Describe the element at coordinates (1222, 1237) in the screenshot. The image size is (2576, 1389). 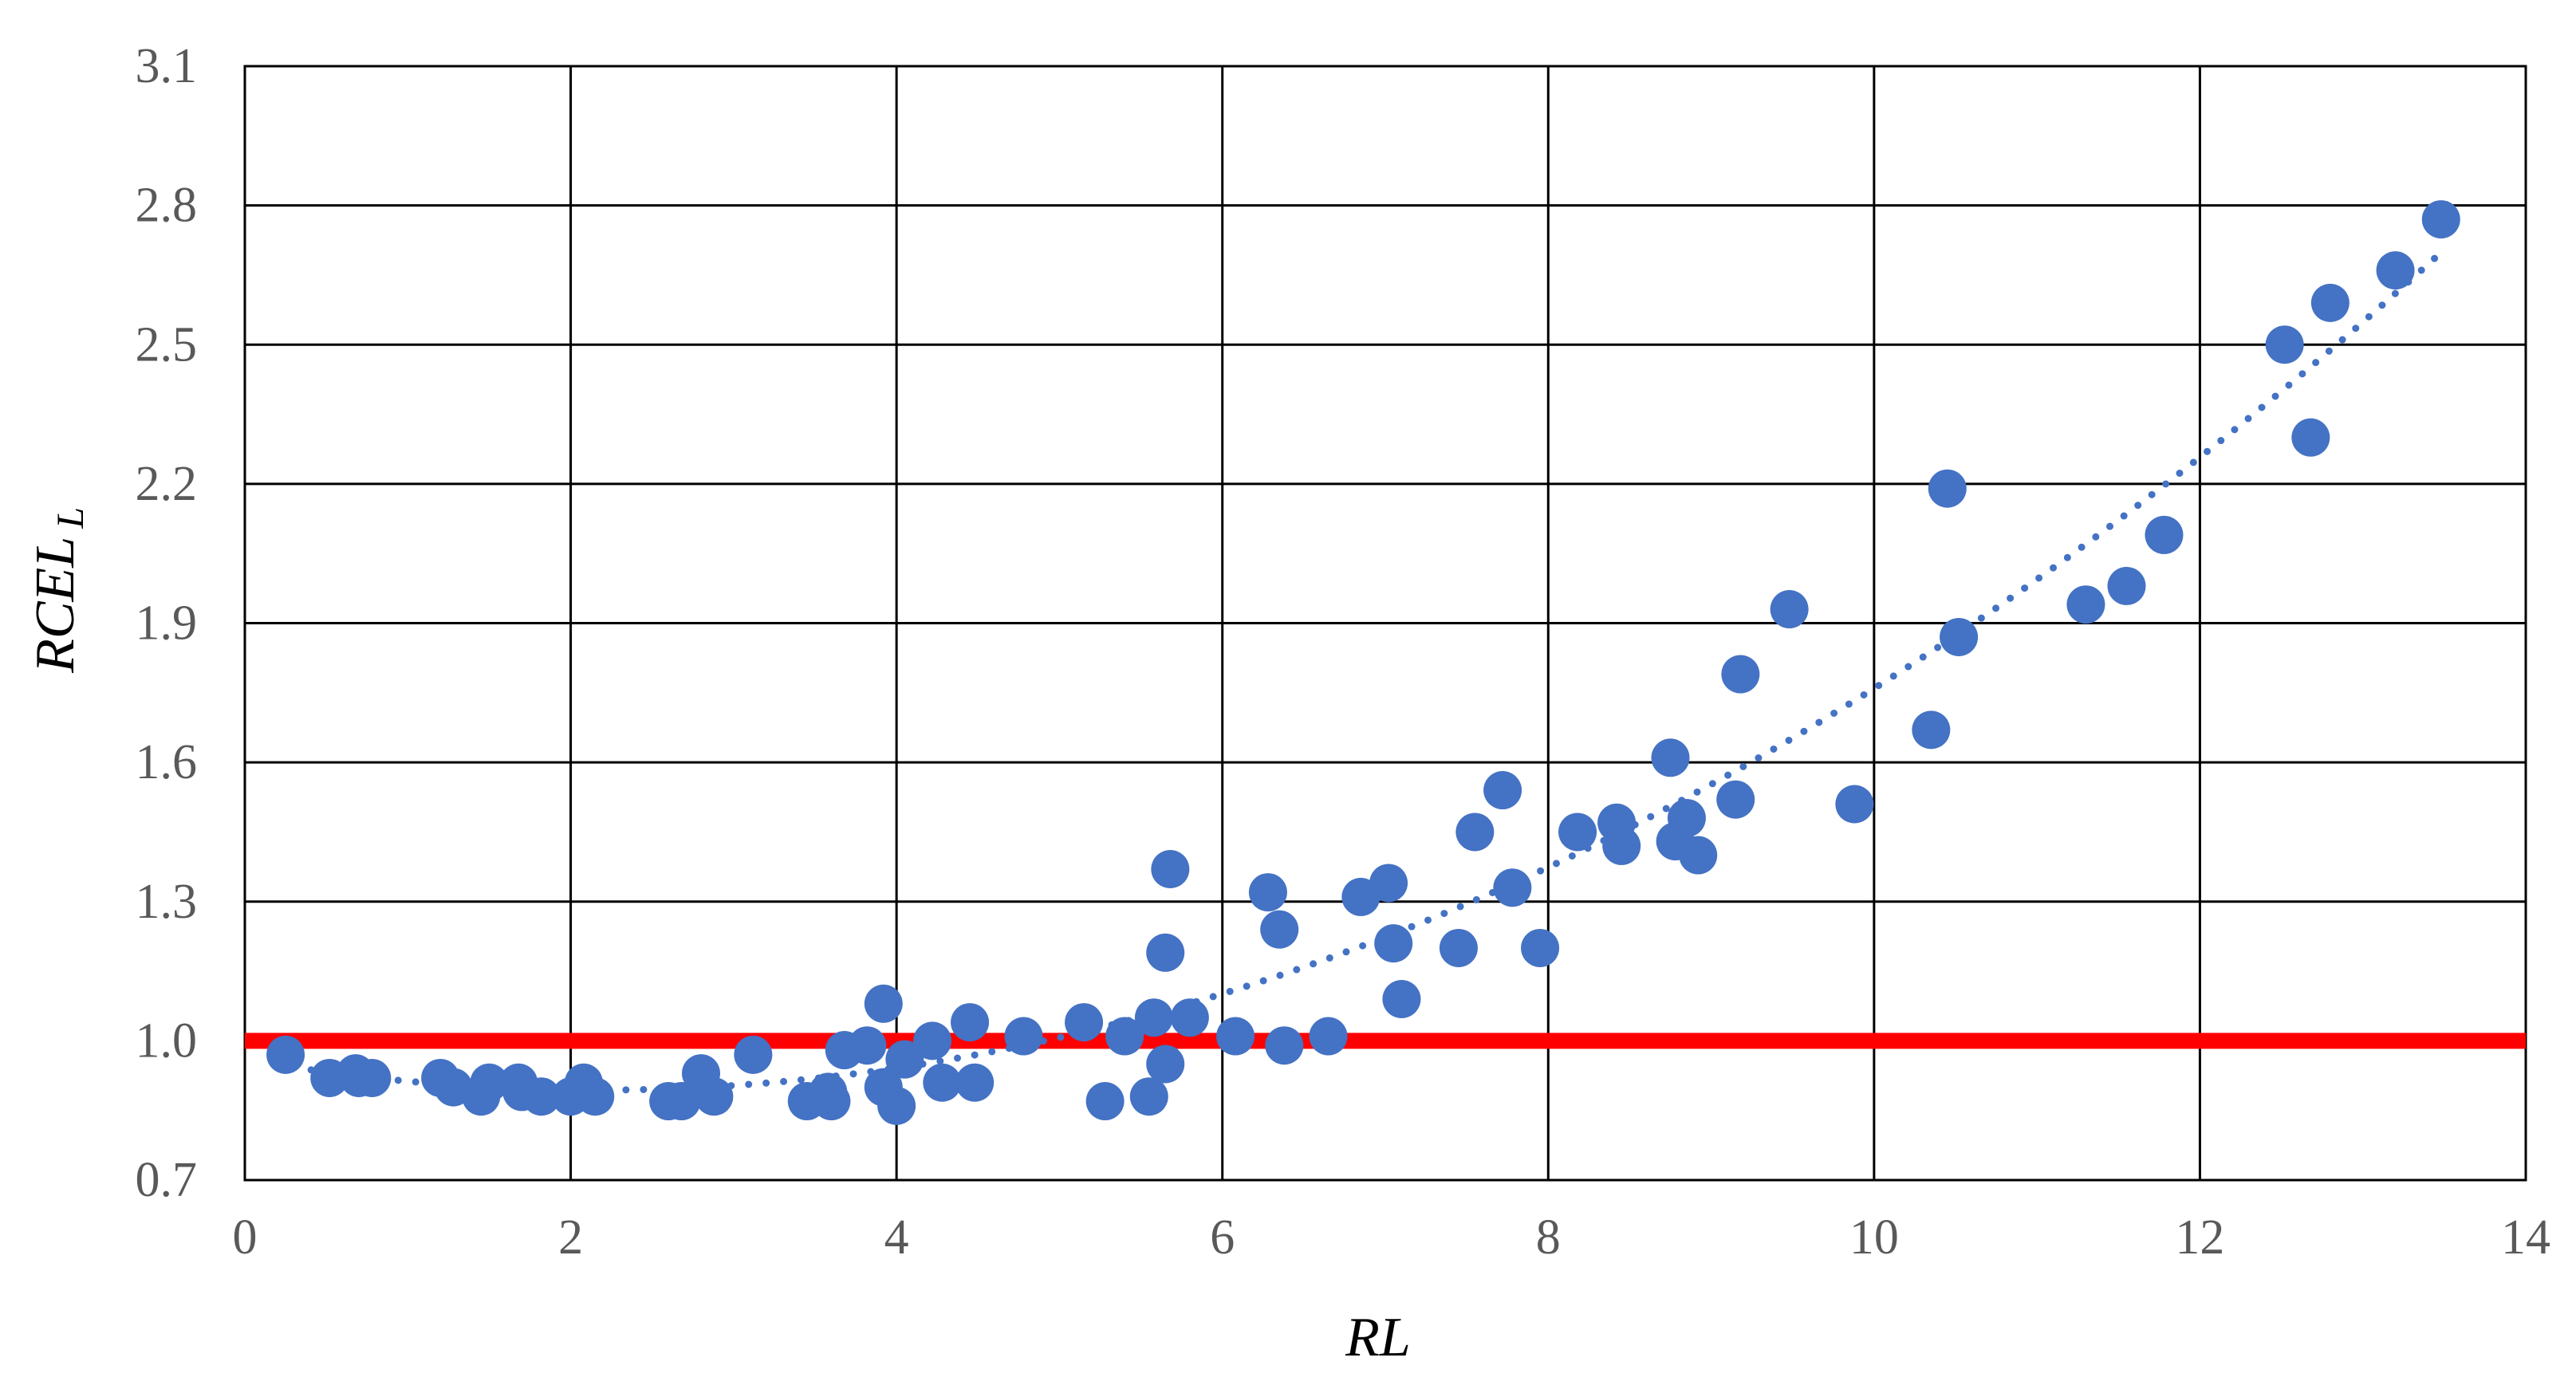
I see `x-tick-label: 6` at that location.